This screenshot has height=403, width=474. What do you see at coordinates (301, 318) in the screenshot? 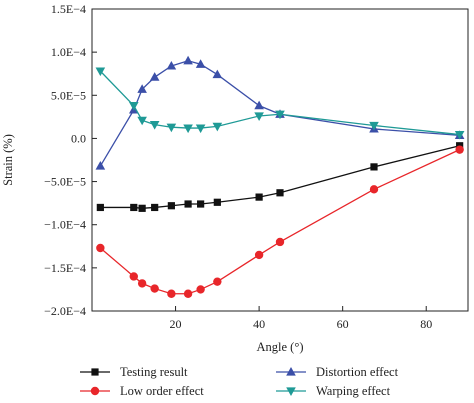
I see `x-axis-ticks: 20 40 60 80` at bounding box center [301, 318].